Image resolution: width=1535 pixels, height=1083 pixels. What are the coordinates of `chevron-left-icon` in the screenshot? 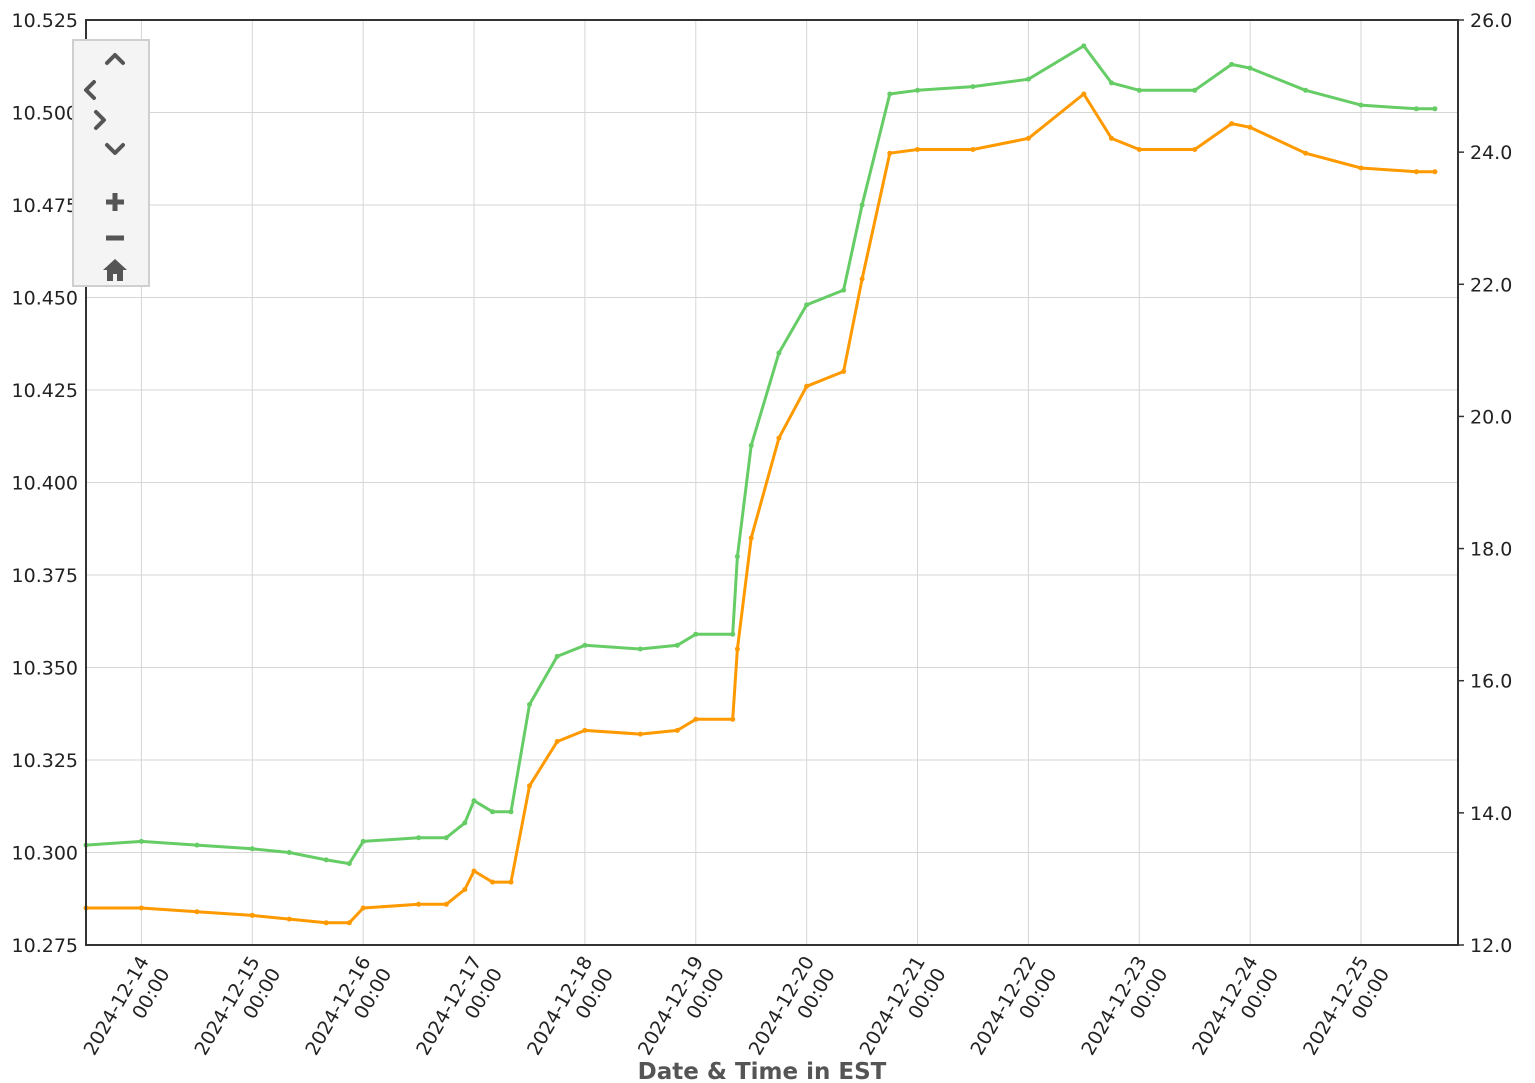 It's located at (89, 90).